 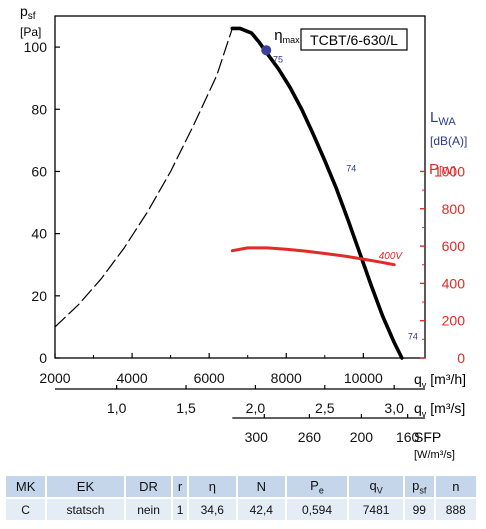 I want to click on power-tick-label: 400, so click(x=454, y=283).